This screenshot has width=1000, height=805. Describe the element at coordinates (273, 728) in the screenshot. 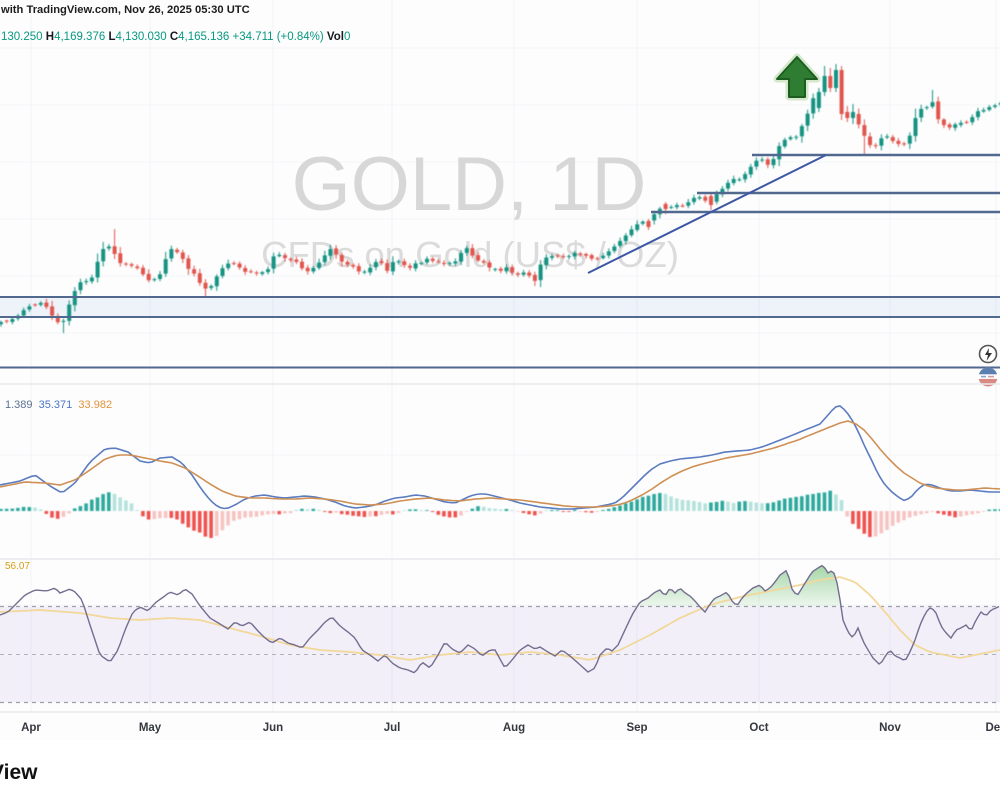

I see `svg-text: Jun` at that location.